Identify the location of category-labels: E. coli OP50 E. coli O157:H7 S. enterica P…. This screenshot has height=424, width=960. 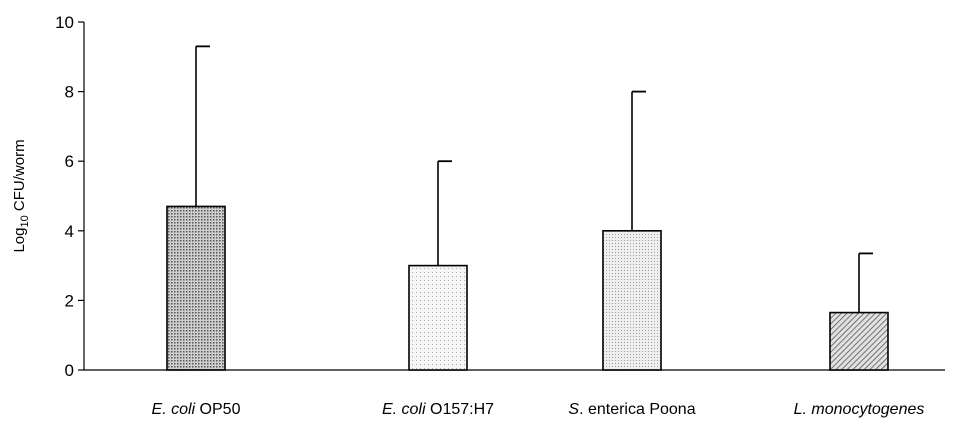
(538, 409).